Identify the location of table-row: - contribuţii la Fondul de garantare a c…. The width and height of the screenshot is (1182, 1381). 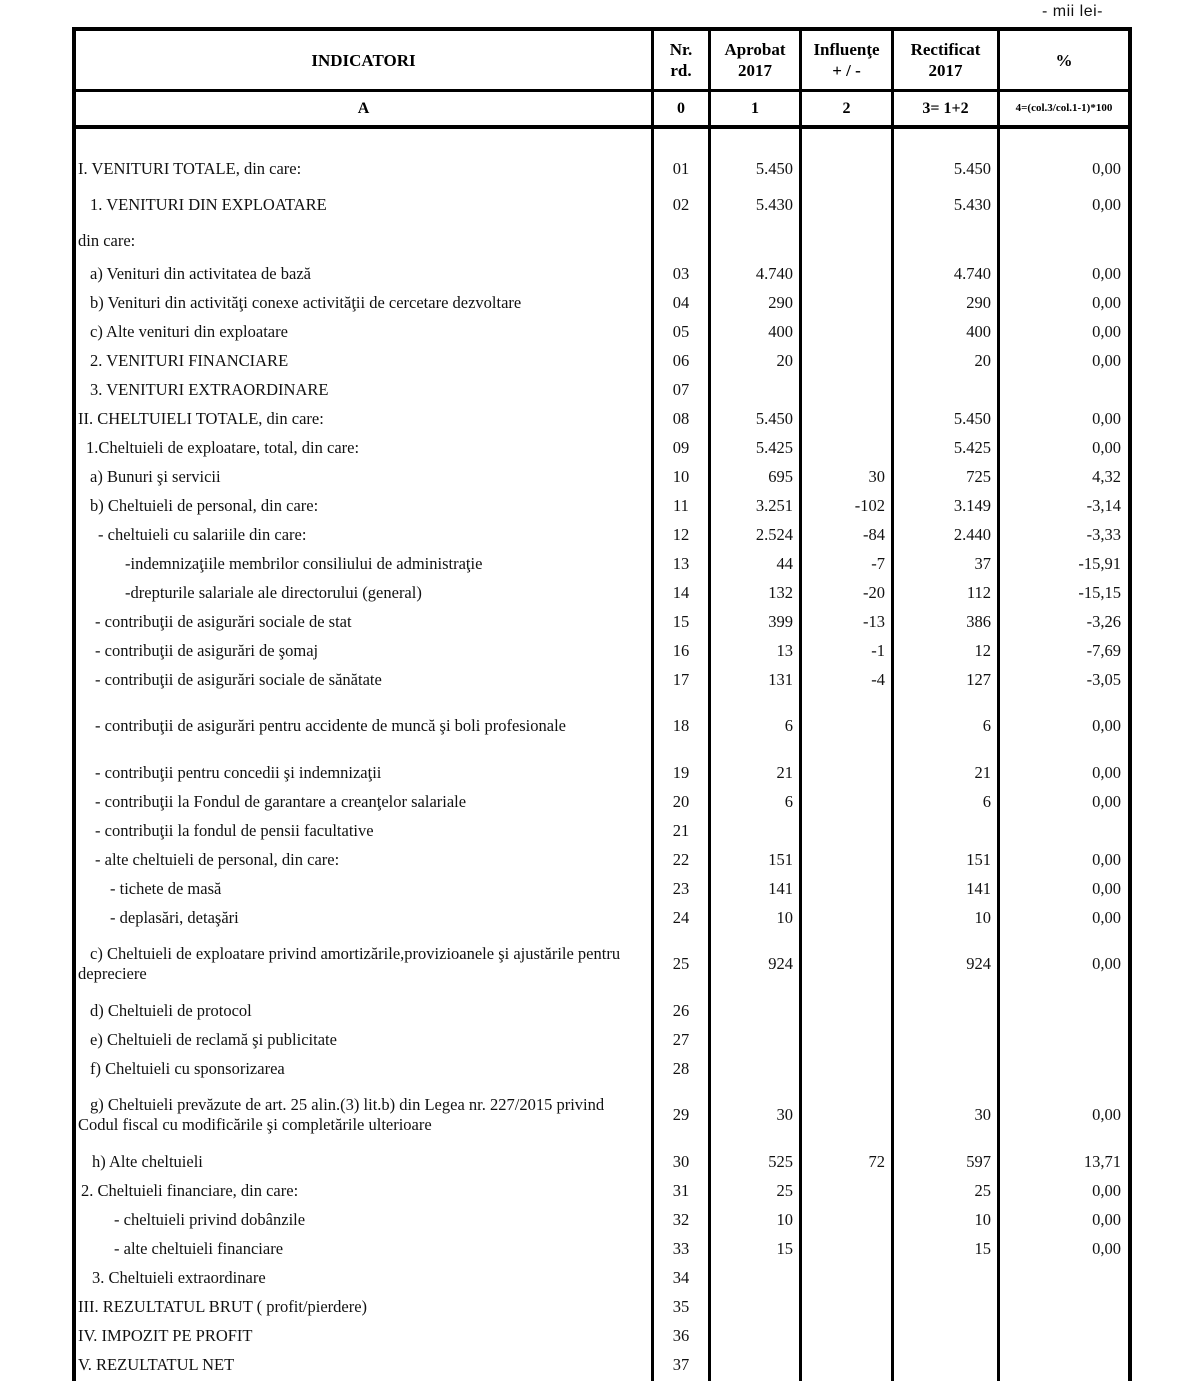
(602, 801).